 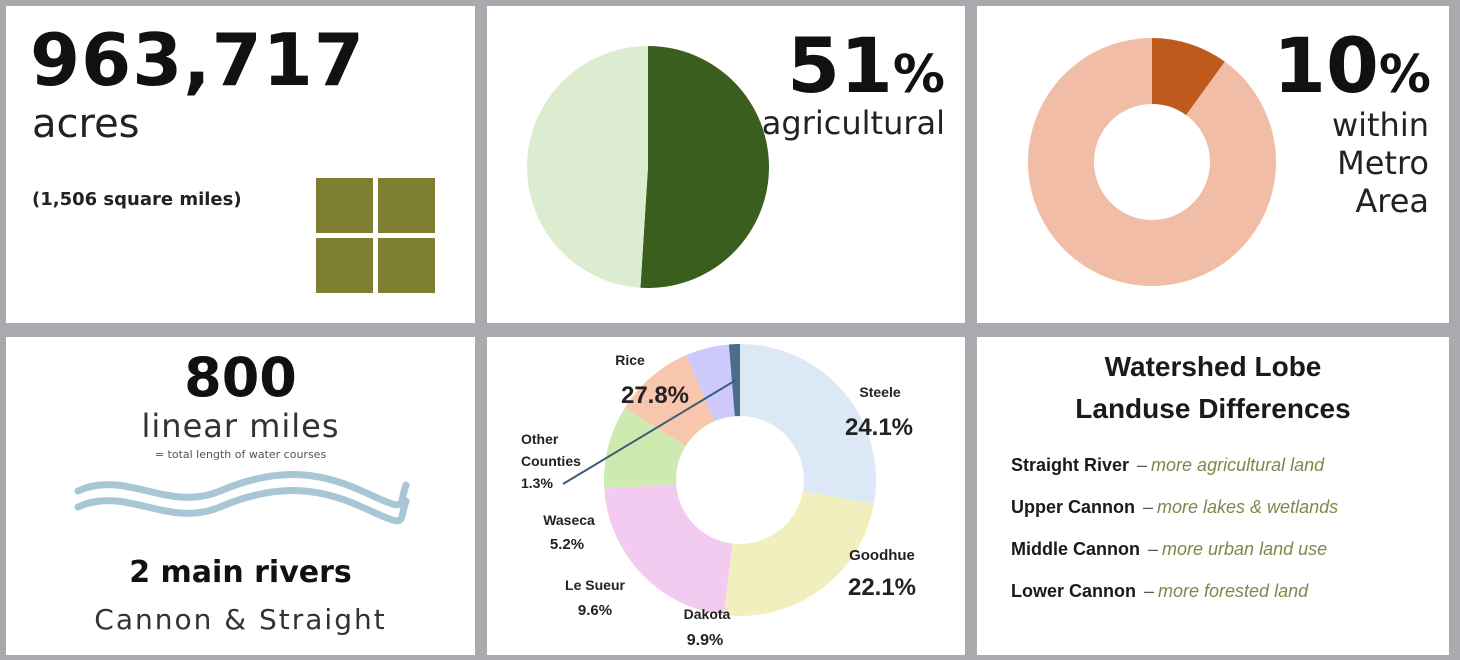 What do you see at coordinates (1073, 507) in the screenshot?
I see `lobe-name: Upper Cannon` at bounding box center [1073, 507].